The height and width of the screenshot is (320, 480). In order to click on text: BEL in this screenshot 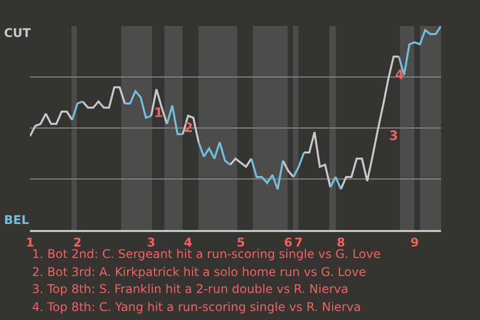, I will do `click(17, 220)`.